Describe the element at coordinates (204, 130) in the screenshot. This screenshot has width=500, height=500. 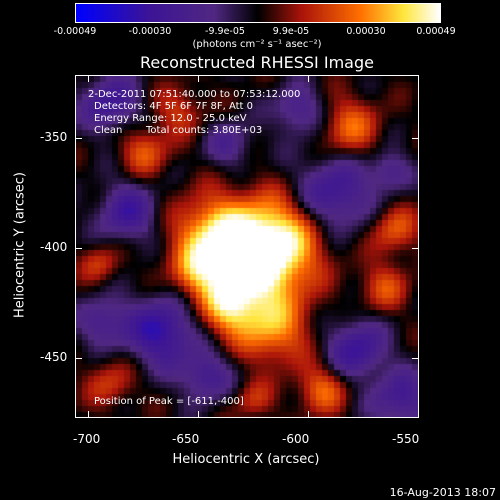
I see `total-counts-text: Total counts: 3.80E+03` at that location.